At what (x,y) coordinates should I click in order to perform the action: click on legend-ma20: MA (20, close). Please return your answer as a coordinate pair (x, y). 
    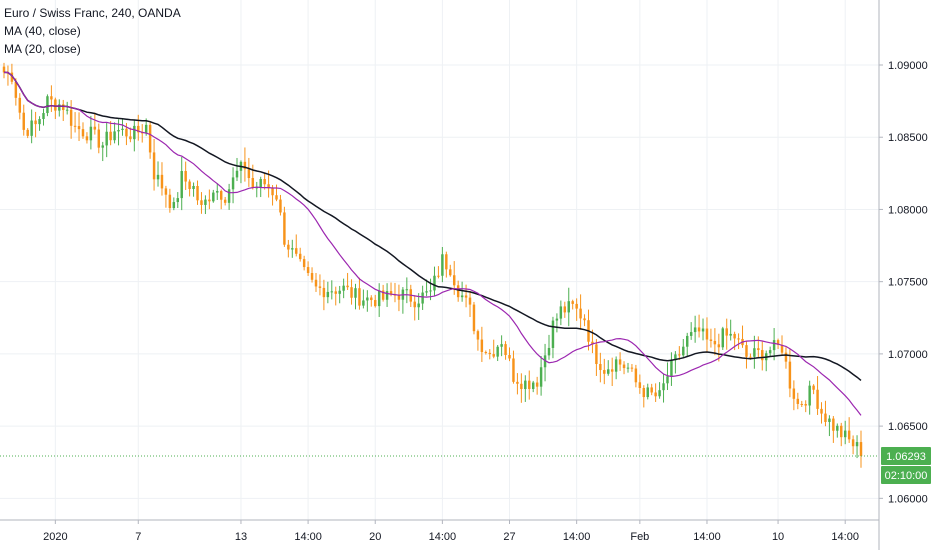
    Looking at the image, I should click on (42, 49).